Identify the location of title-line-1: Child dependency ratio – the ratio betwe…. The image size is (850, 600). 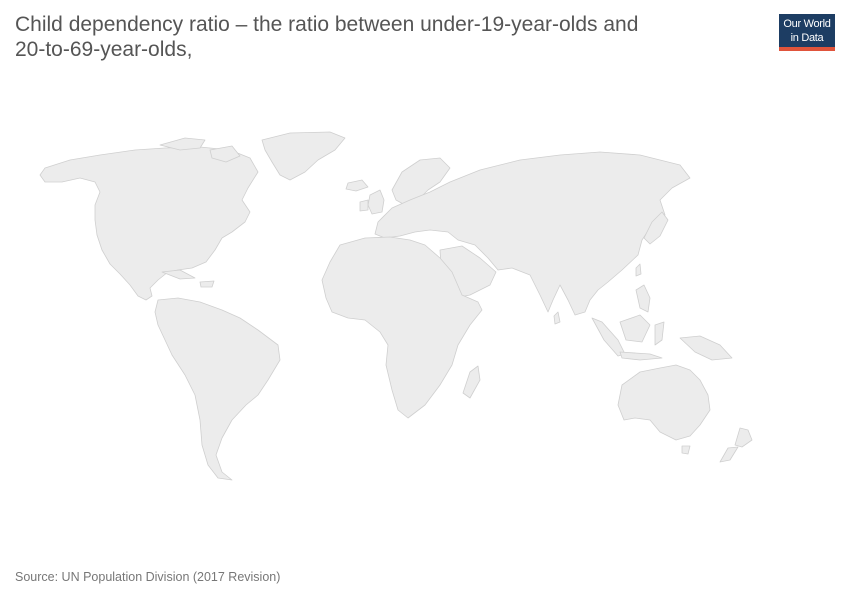
(327, 24).